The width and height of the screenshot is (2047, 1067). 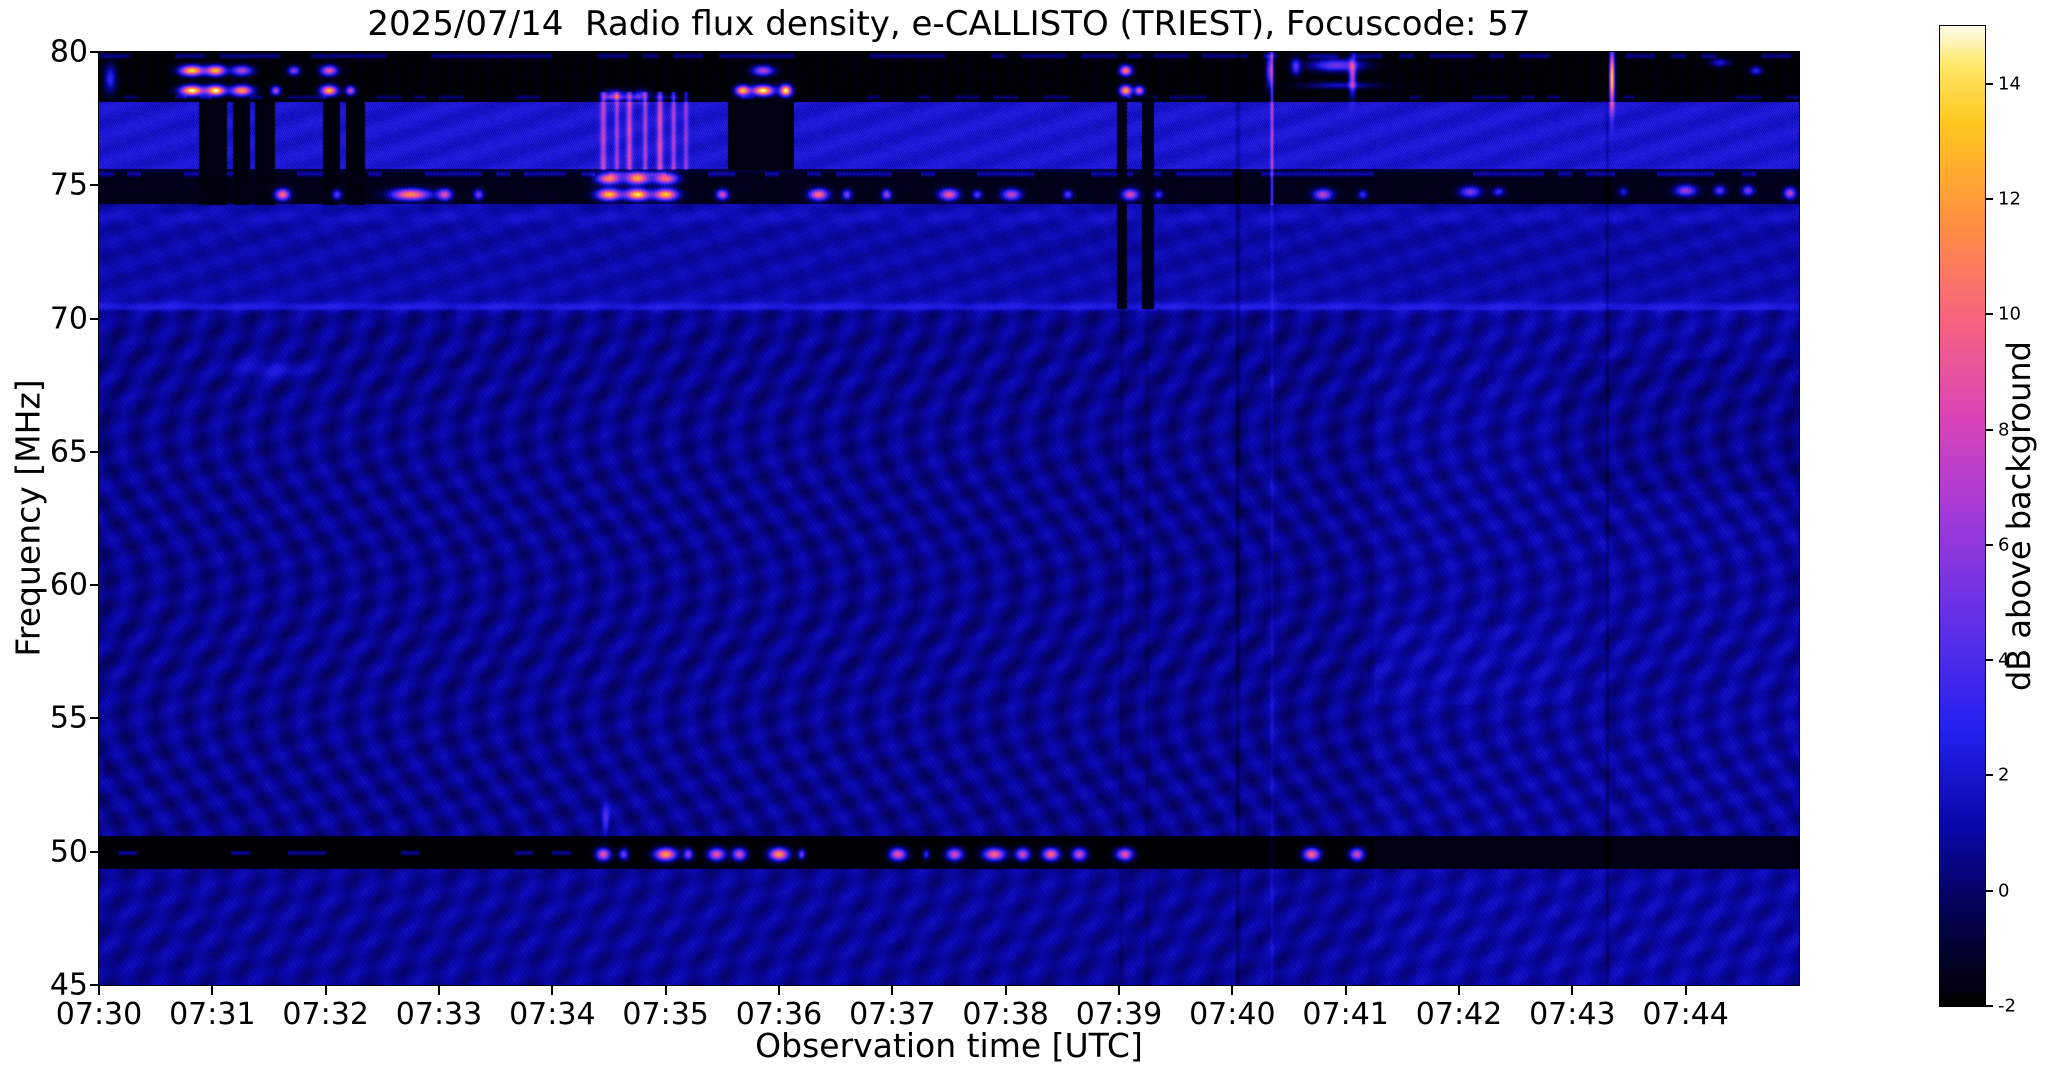 What do you see at coordinates (1005, 1014) in the screenshot?
I see `x-tick-label: 07:38` at bounding box center [1005, 1014].